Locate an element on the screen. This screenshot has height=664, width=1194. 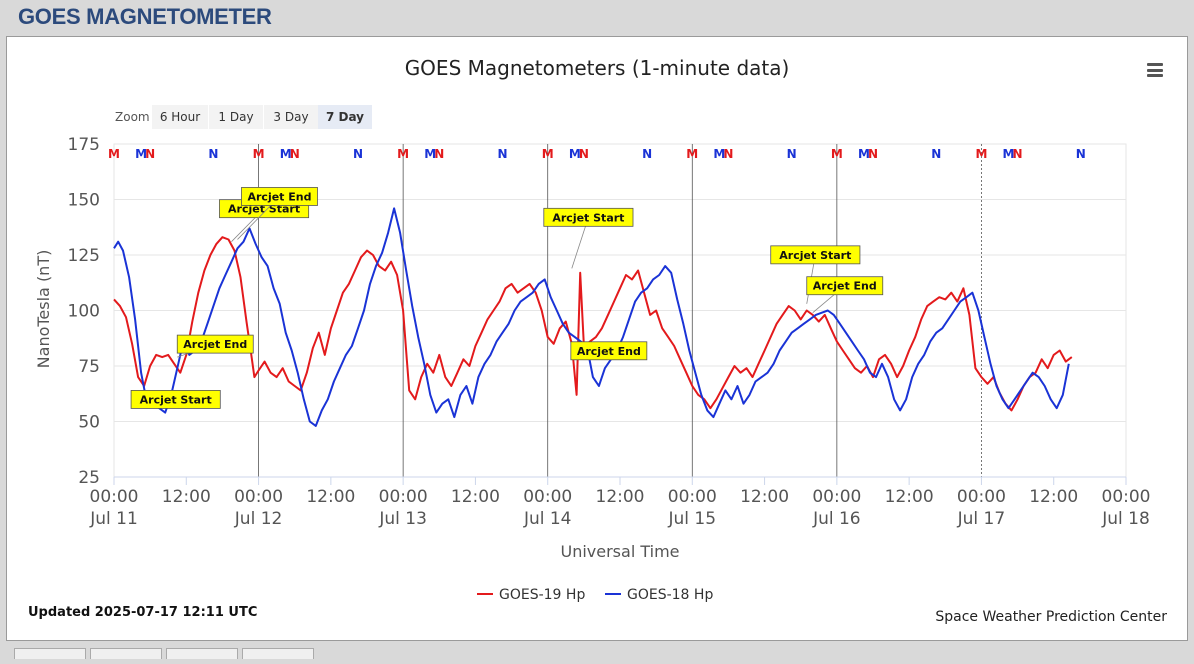
x-tick-date-label: Jul 16 is located at coordinates (836, 519).